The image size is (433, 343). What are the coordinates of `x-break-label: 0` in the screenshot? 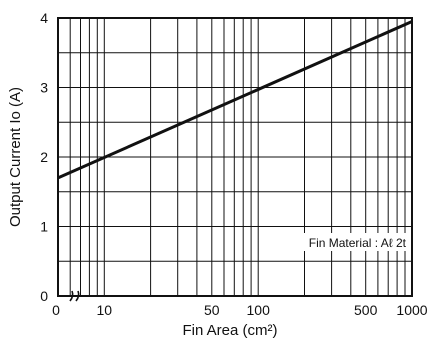 It's located at (56, 310).